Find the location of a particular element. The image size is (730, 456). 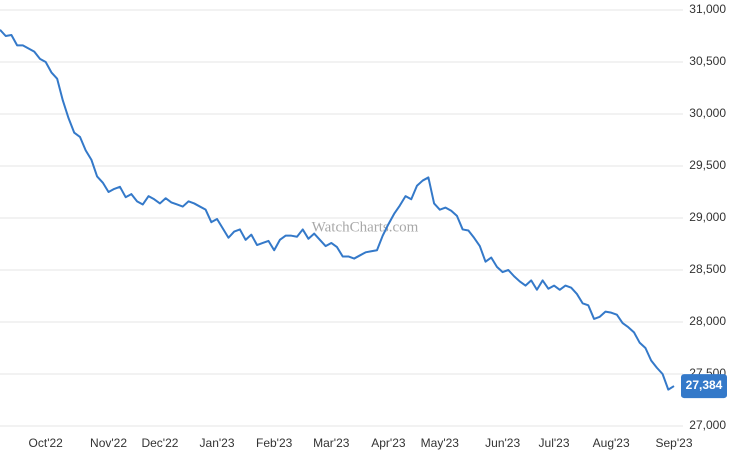

current-value-box is located at coordinates (704, 386).